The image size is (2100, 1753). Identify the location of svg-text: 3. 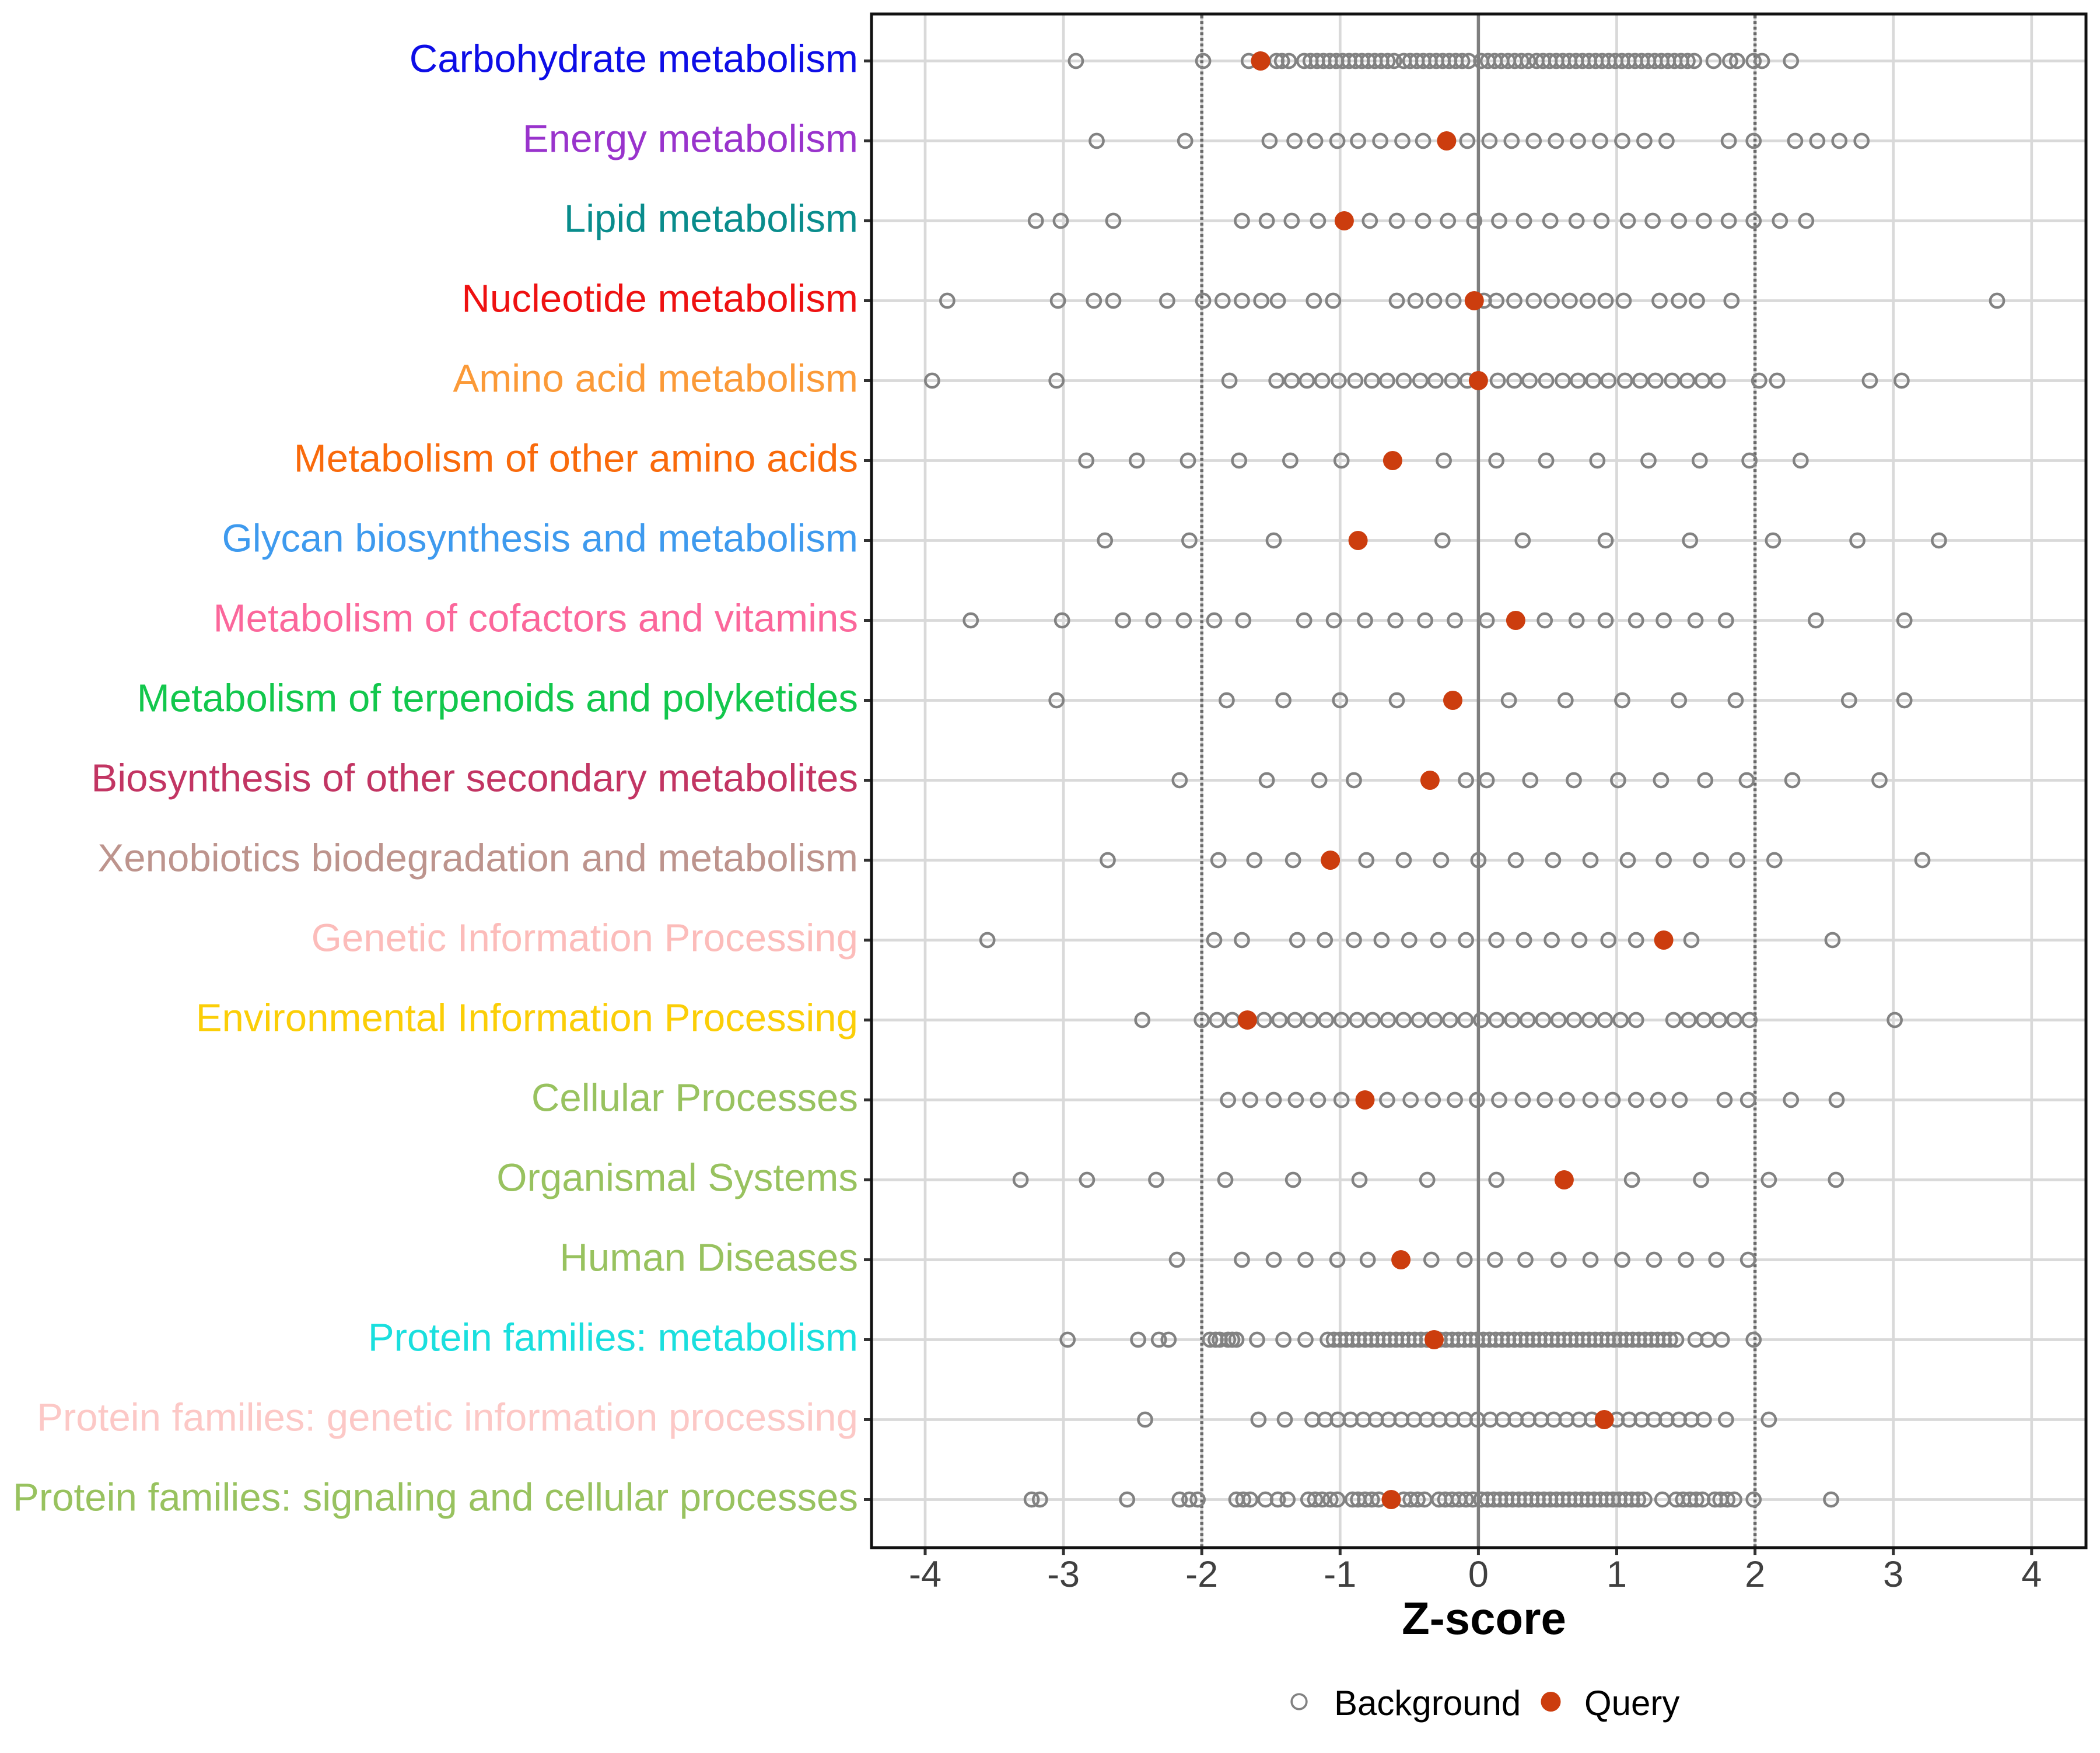
(1893, 1574).